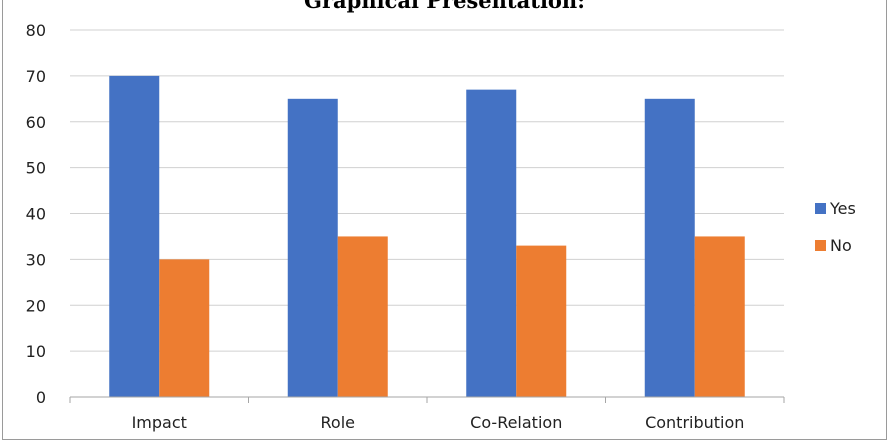  What do you see at coordinates (841, 245) in the screenshot?
I see `legend-label-no: No` at bounding box center [841, 245].